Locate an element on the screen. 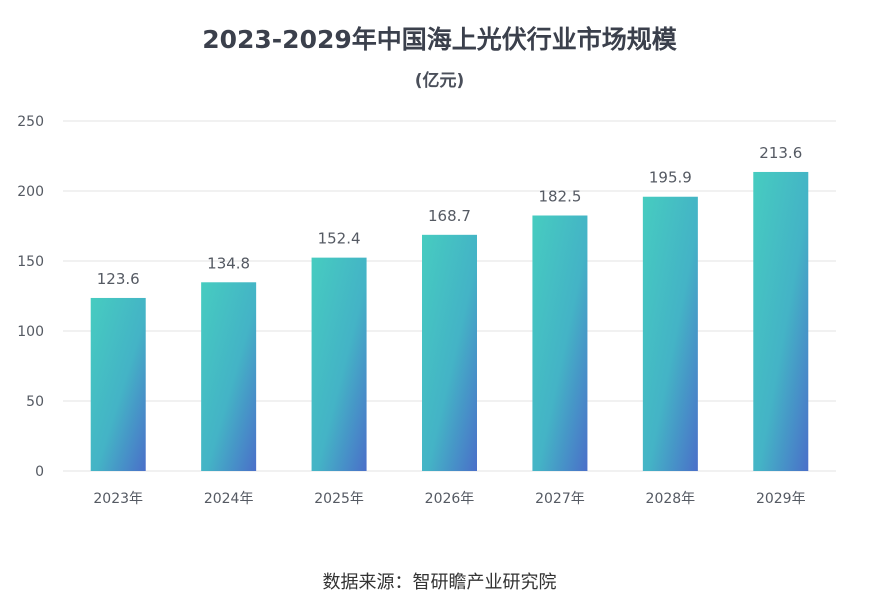  y-tick-label: 250 is located at coordinates (30, 122).